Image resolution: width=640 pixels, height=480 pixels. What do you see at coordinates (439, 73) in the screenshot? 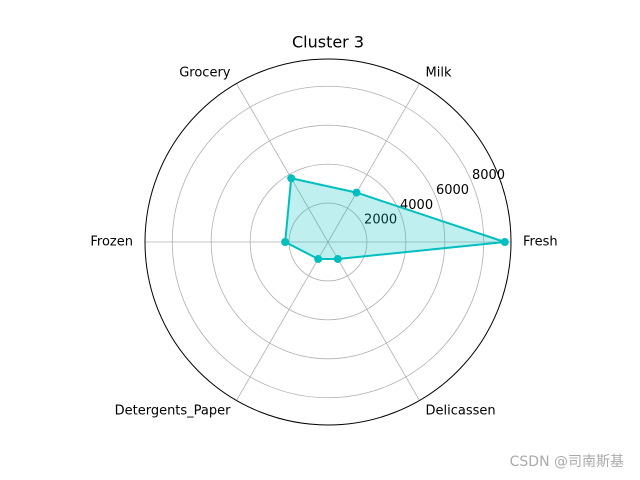
I see `category-label: Milk` at bounding box center [439, 73].